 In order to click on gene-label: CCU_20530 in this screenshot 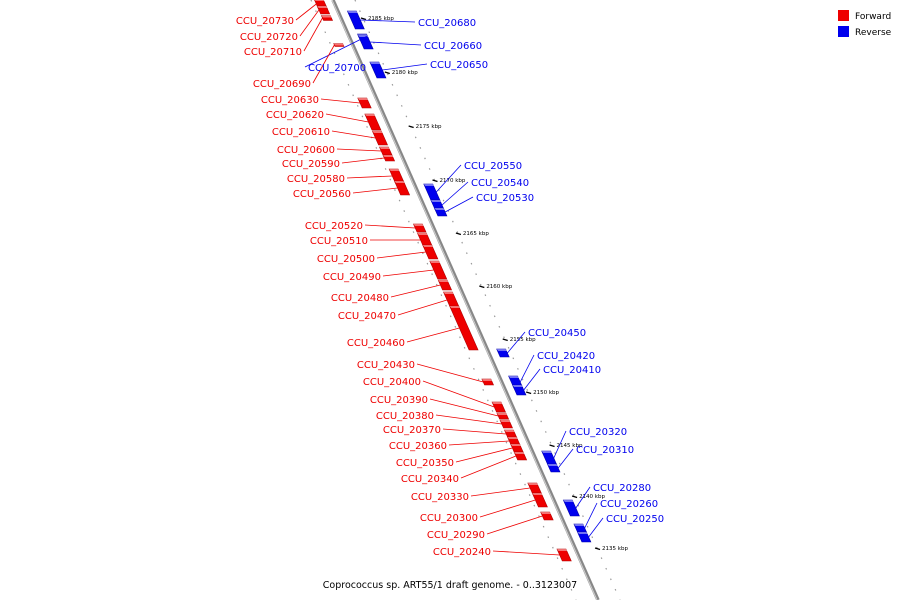, I will do `click(505, 198)`.